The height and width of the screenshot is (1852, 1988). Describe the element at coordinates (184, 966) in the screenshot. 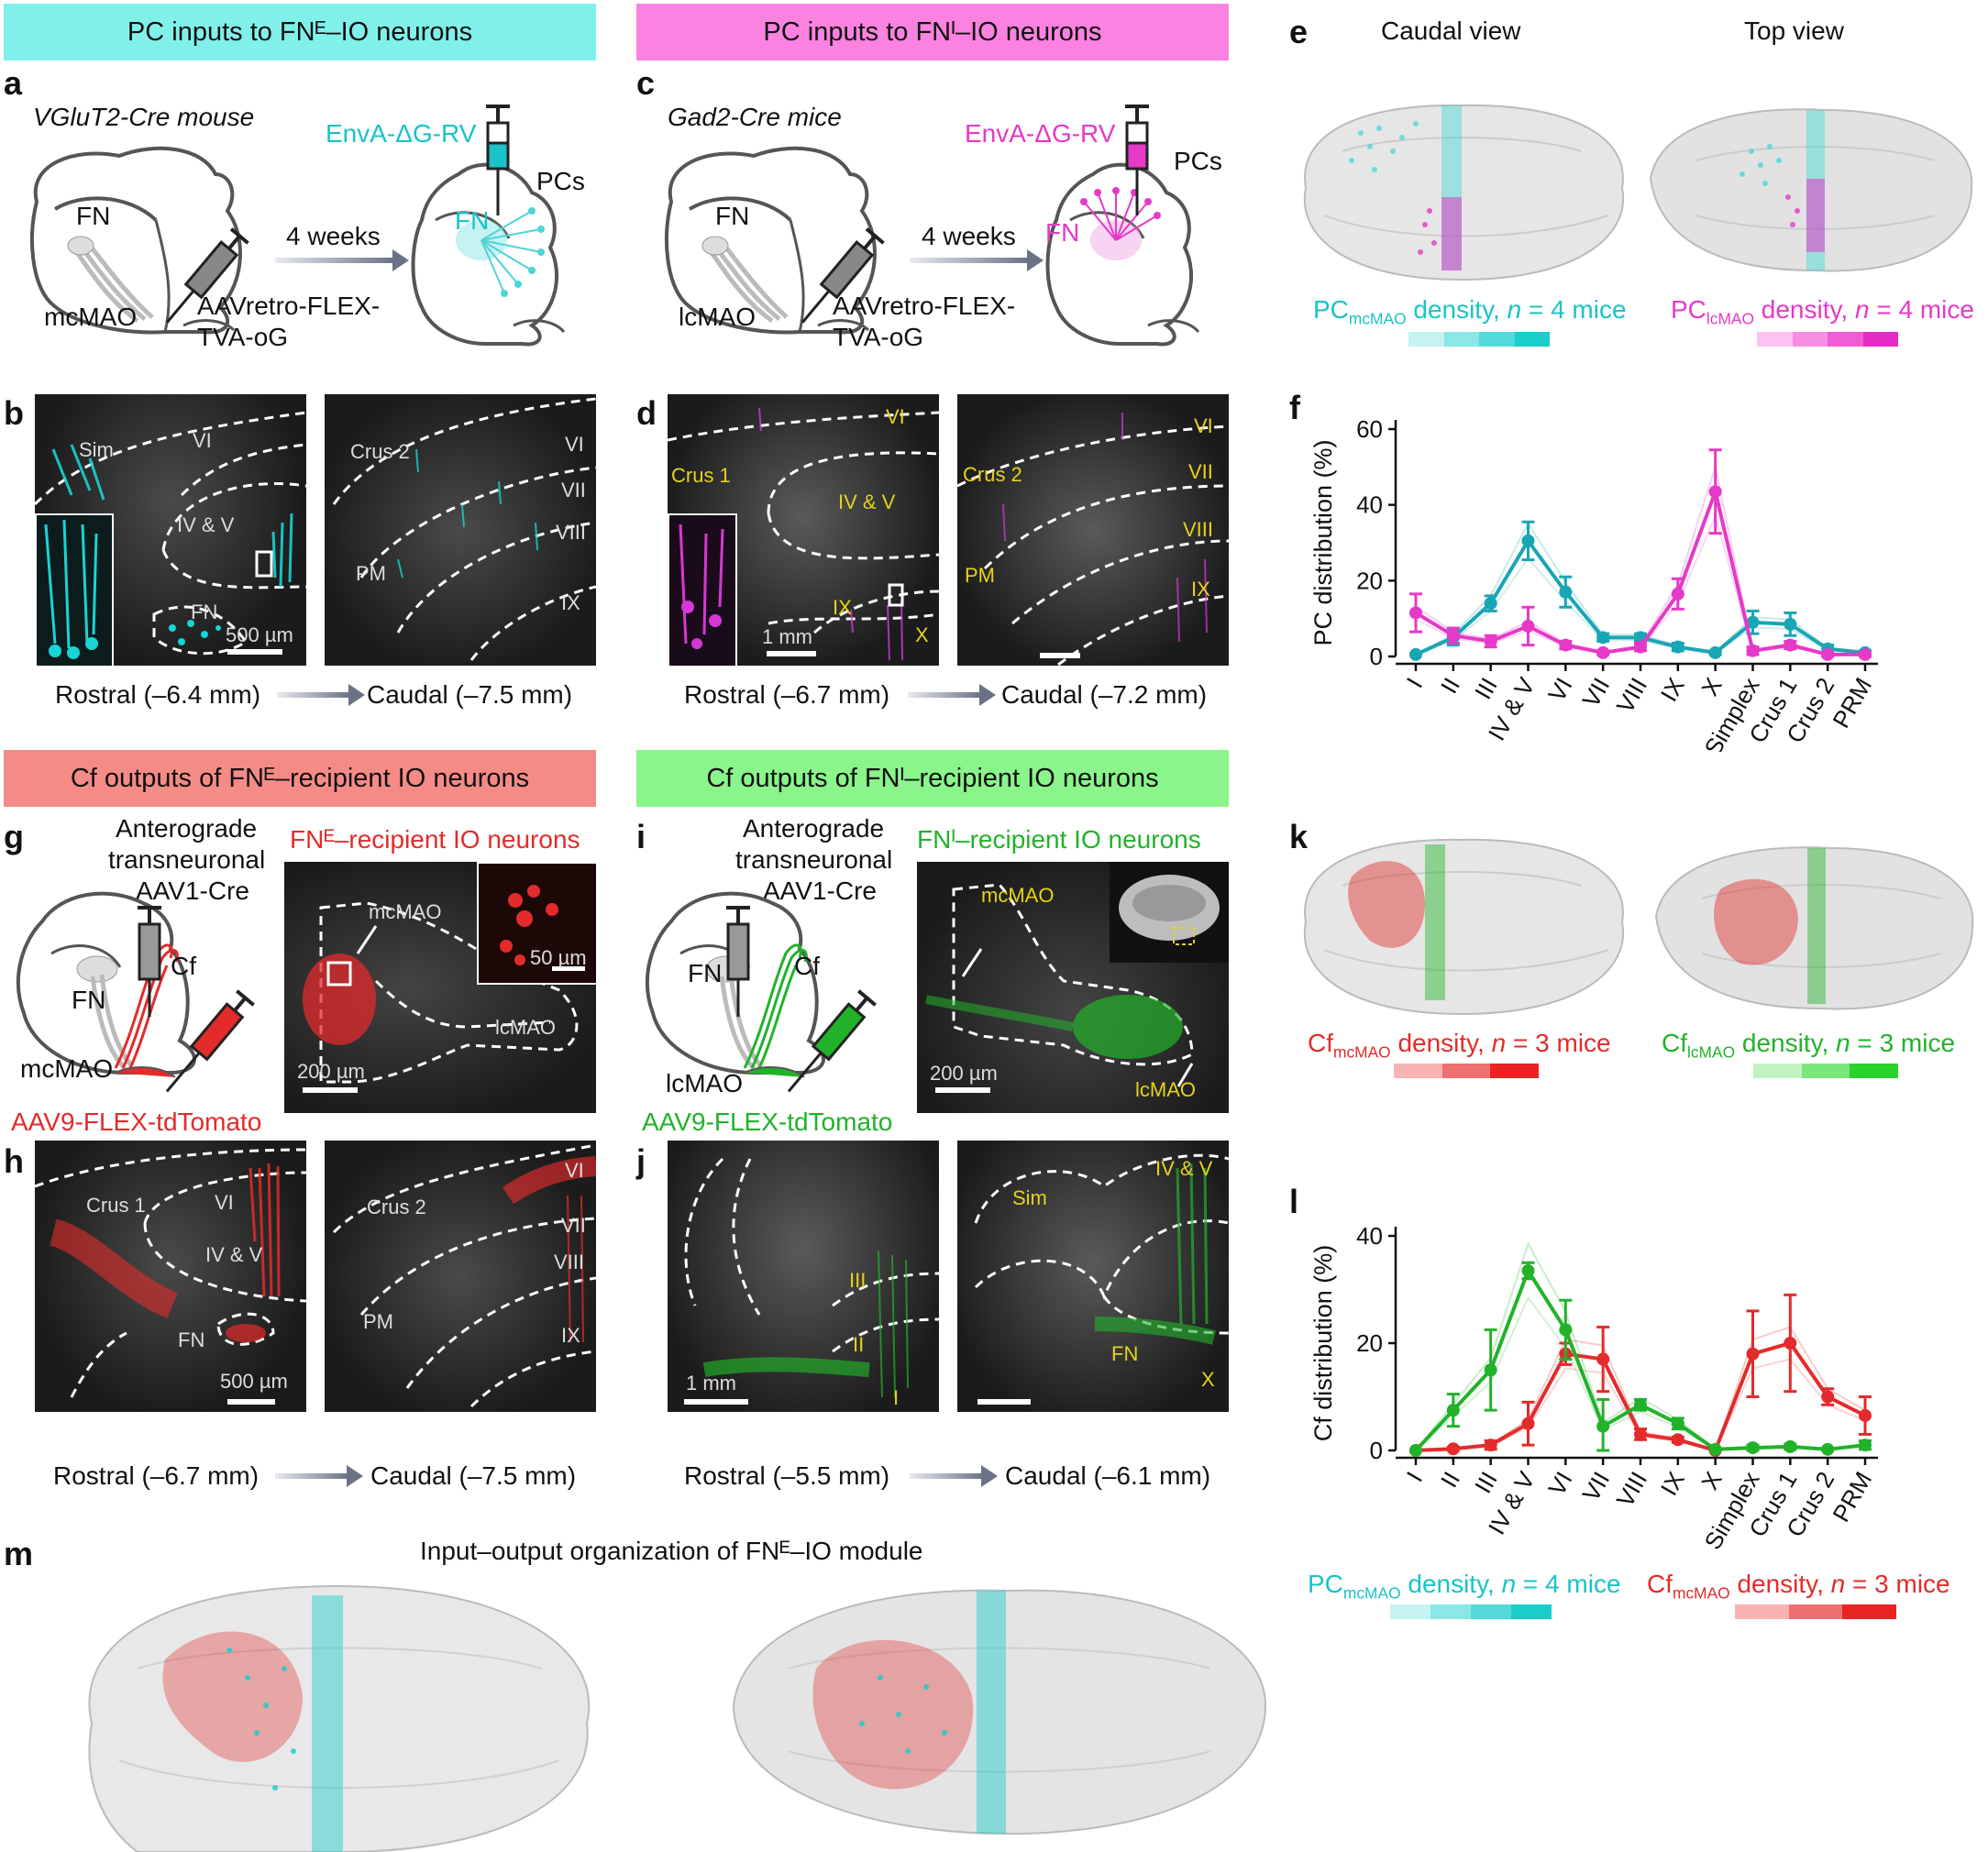

I see `cf-label-g: Cf` at that location.